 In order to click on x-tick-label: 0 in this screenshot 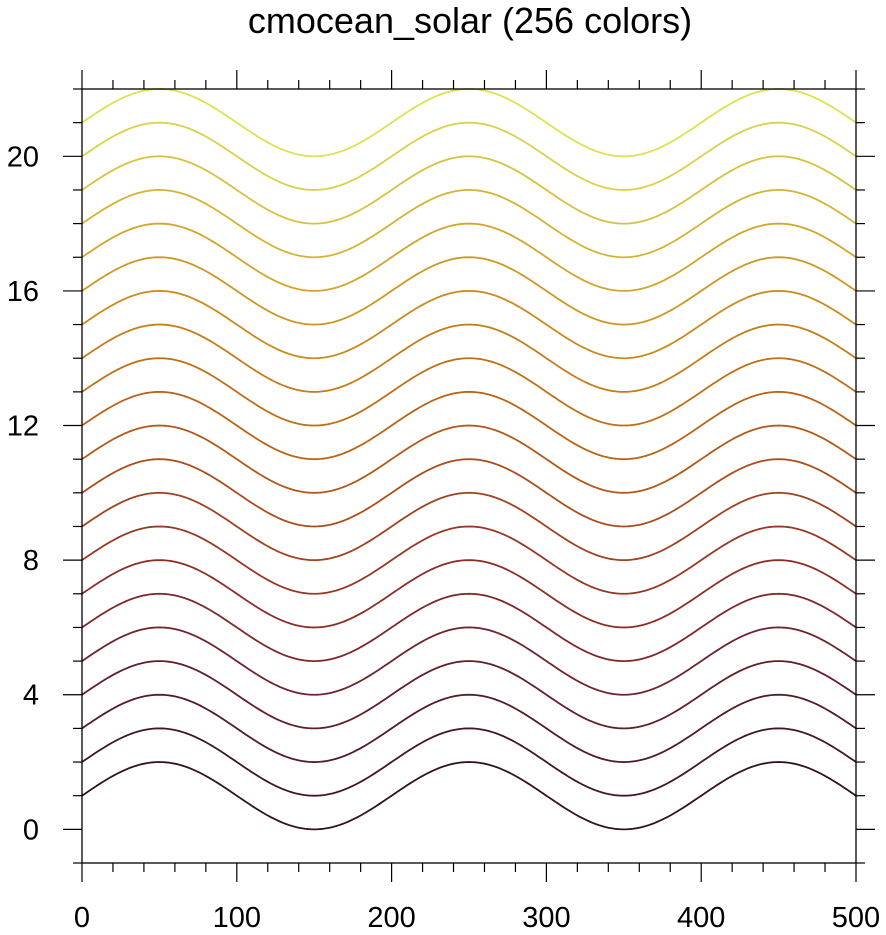, I will do `click(82, 918)`.